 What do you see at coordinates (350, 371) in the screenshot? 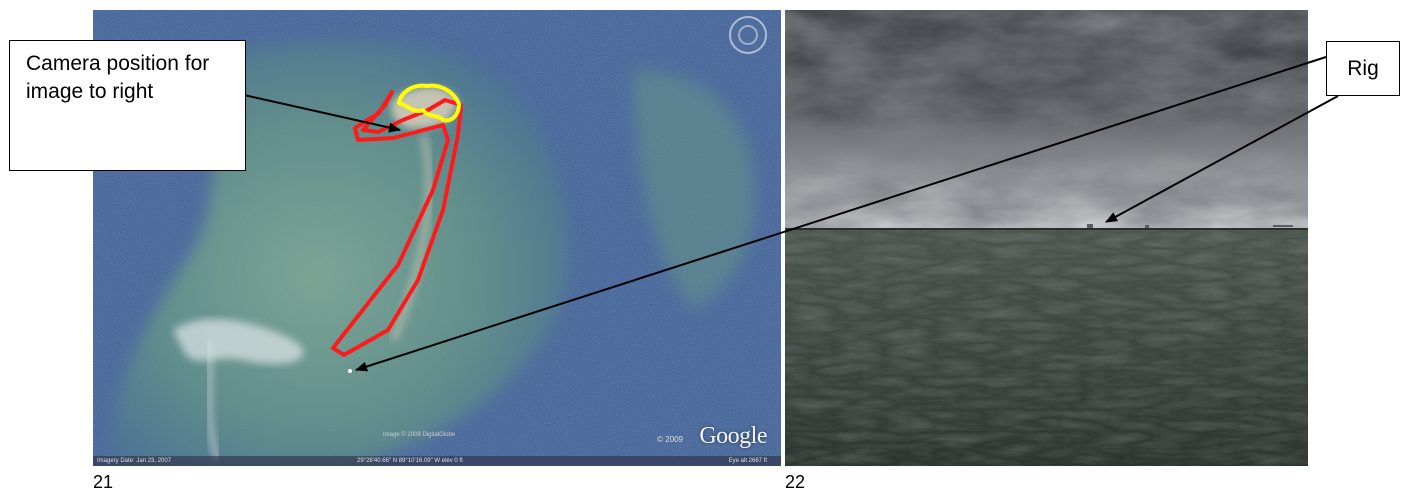
I see `rig-point` at bounding box center [350, 371].